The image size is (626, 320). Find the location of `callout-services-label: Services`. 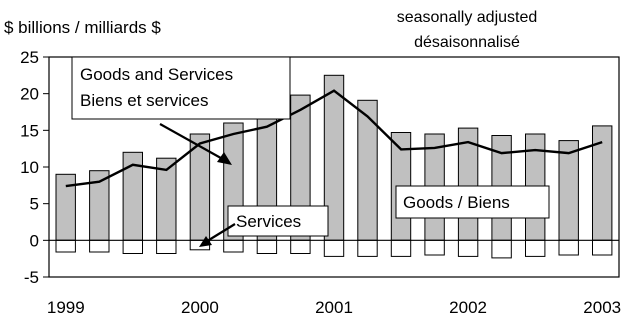

callout-services-label: Services is located at coordinates (268, 221).